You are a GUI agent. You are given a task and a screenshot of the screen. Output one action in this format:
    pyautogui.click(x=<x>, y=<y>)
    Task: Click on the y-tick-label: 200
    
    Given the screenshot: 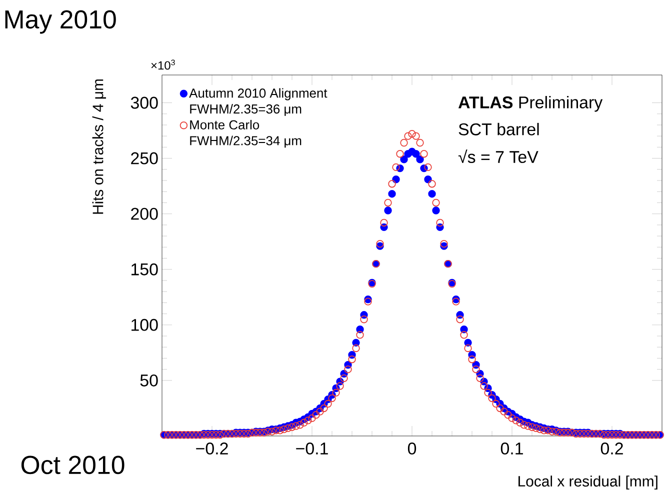 What is the action you would take?
    pyautogui.click(x=144, y=214)
    